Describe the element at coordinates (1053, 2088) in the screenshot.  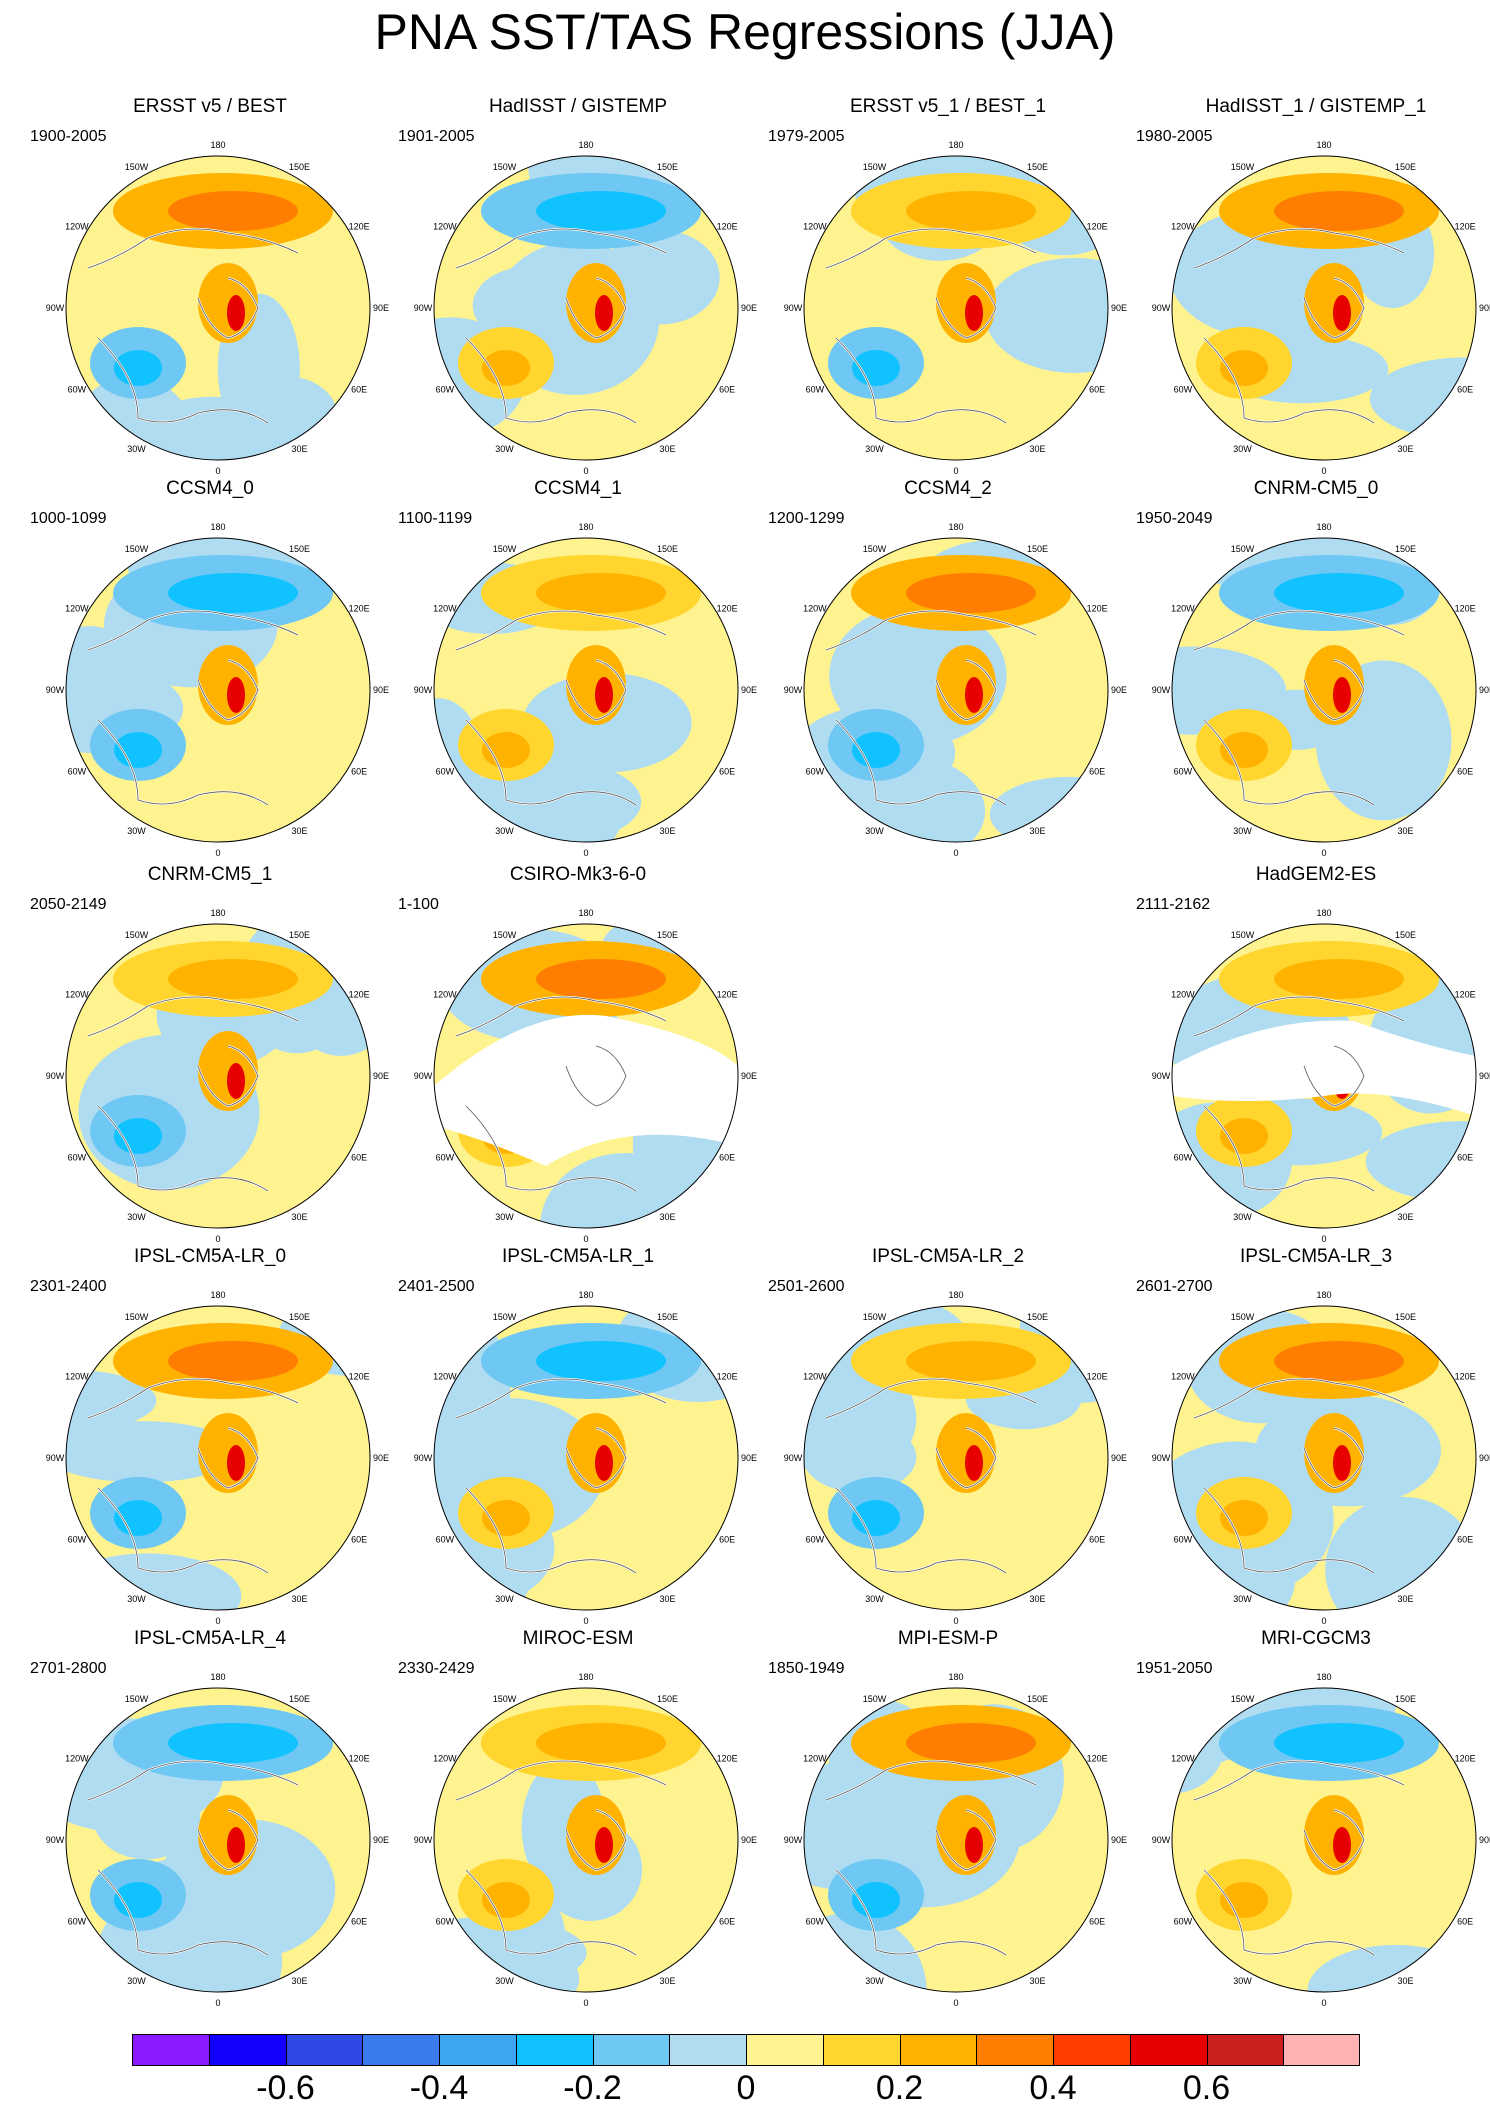
I see `colorbar-tick-label: 0.4` at that location.